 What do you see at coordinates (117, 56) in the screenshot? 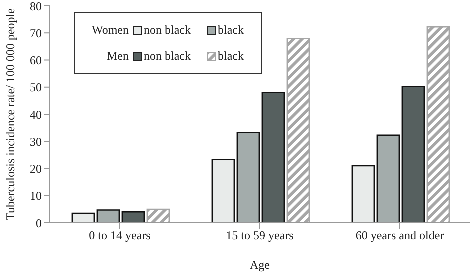
I see `annotation: Men` at bounding box center [117, 56].